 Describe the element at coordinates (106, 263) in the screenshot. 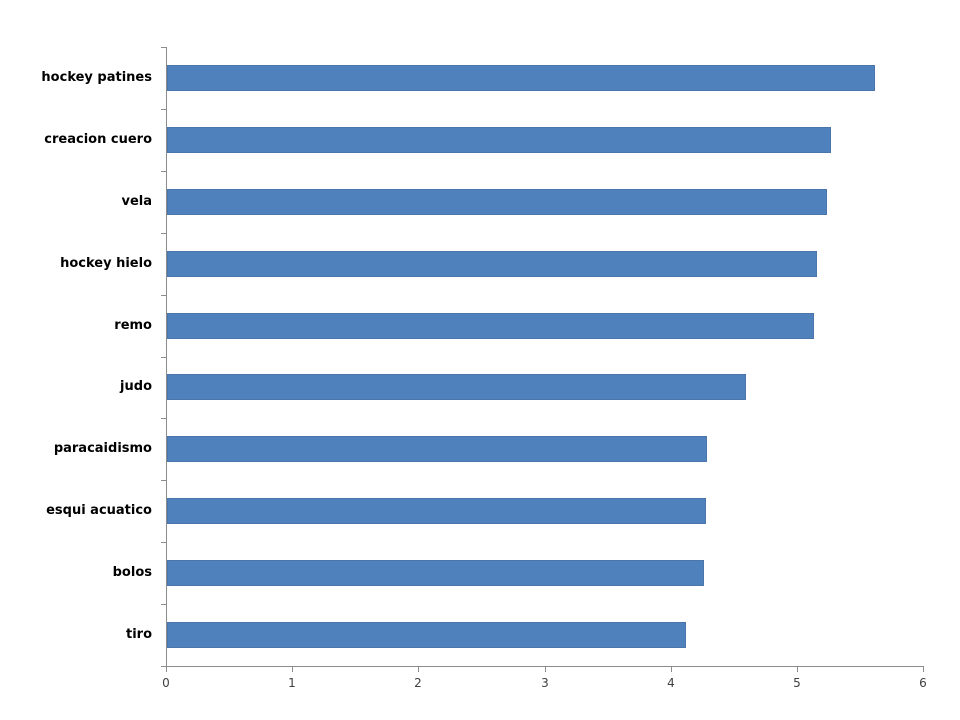

I see `category-label: hockey hielo` at that location.